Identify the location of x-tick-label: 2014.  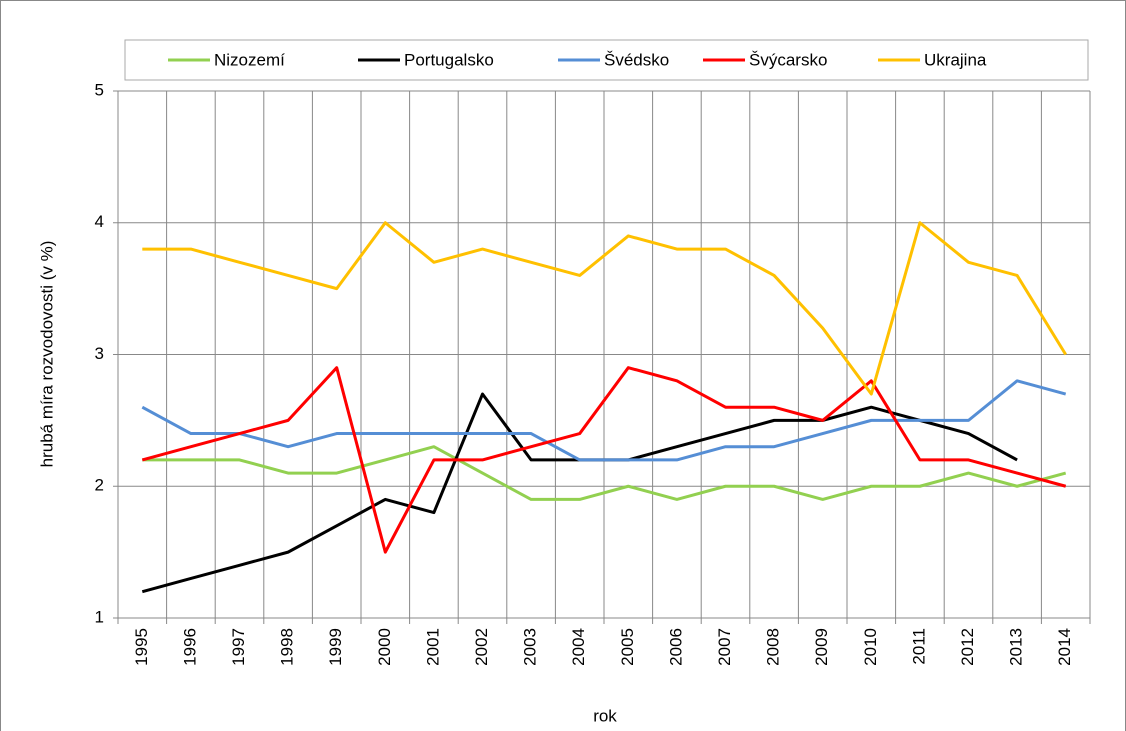
(1064, 647).